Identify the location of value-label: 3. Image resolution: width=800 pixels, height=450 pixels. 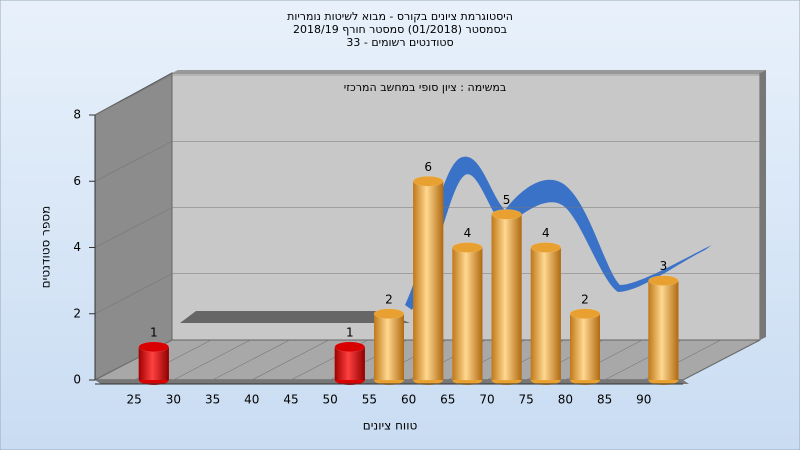
(664, 266).